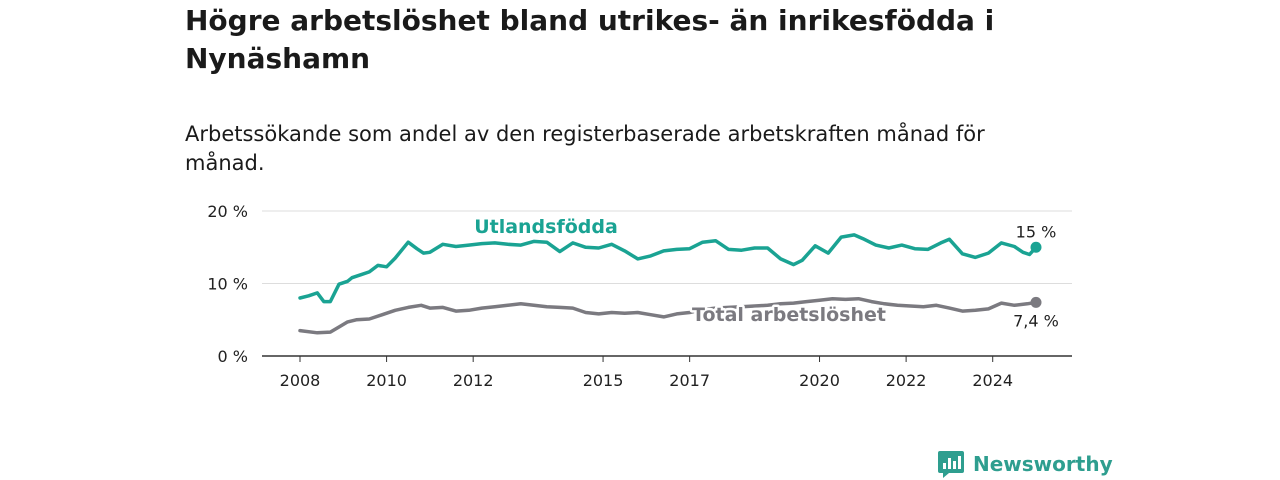 The width and height of the screenshot is (1280, 480). I want to click on y-tick-label: 0 %, so click(233, 356).